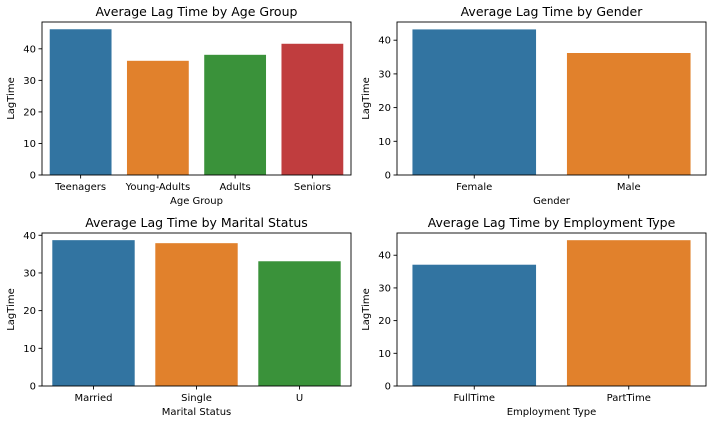  Describe the element at coordinates (299, 398) in the screenshot. I see `x-tick-label: U` at that location.